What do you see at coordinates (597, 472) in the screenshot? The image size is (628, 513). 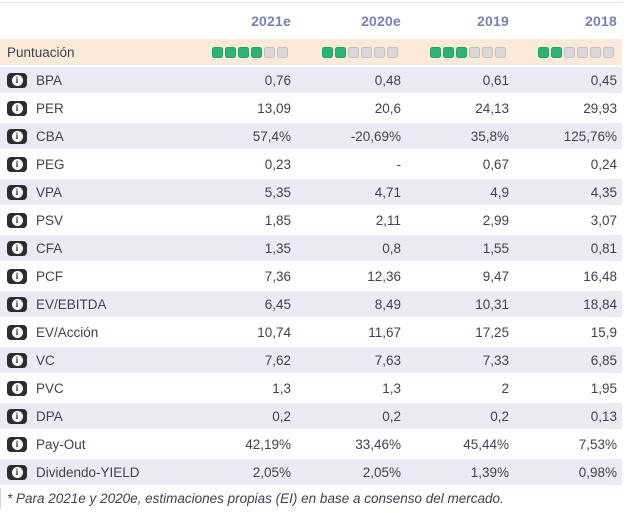 I see `metric-value-2018: 0,98%` at bounding box center [597, 472].